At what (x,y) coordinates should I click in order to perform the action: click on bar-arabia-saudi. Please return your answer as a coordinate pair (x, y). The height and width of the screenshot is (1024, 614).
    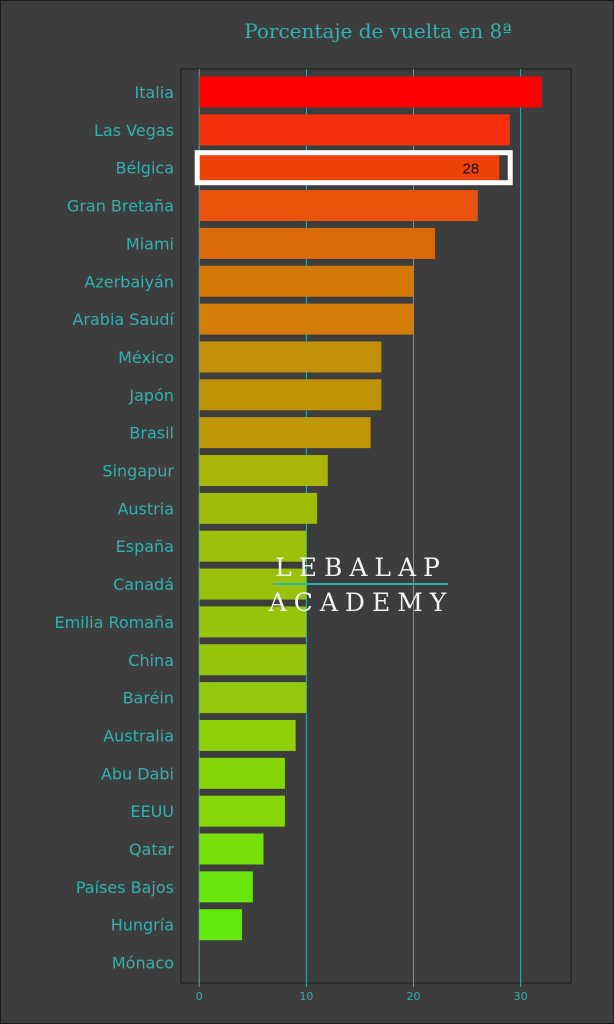
    Looking at the image, I should click on (306, 319).